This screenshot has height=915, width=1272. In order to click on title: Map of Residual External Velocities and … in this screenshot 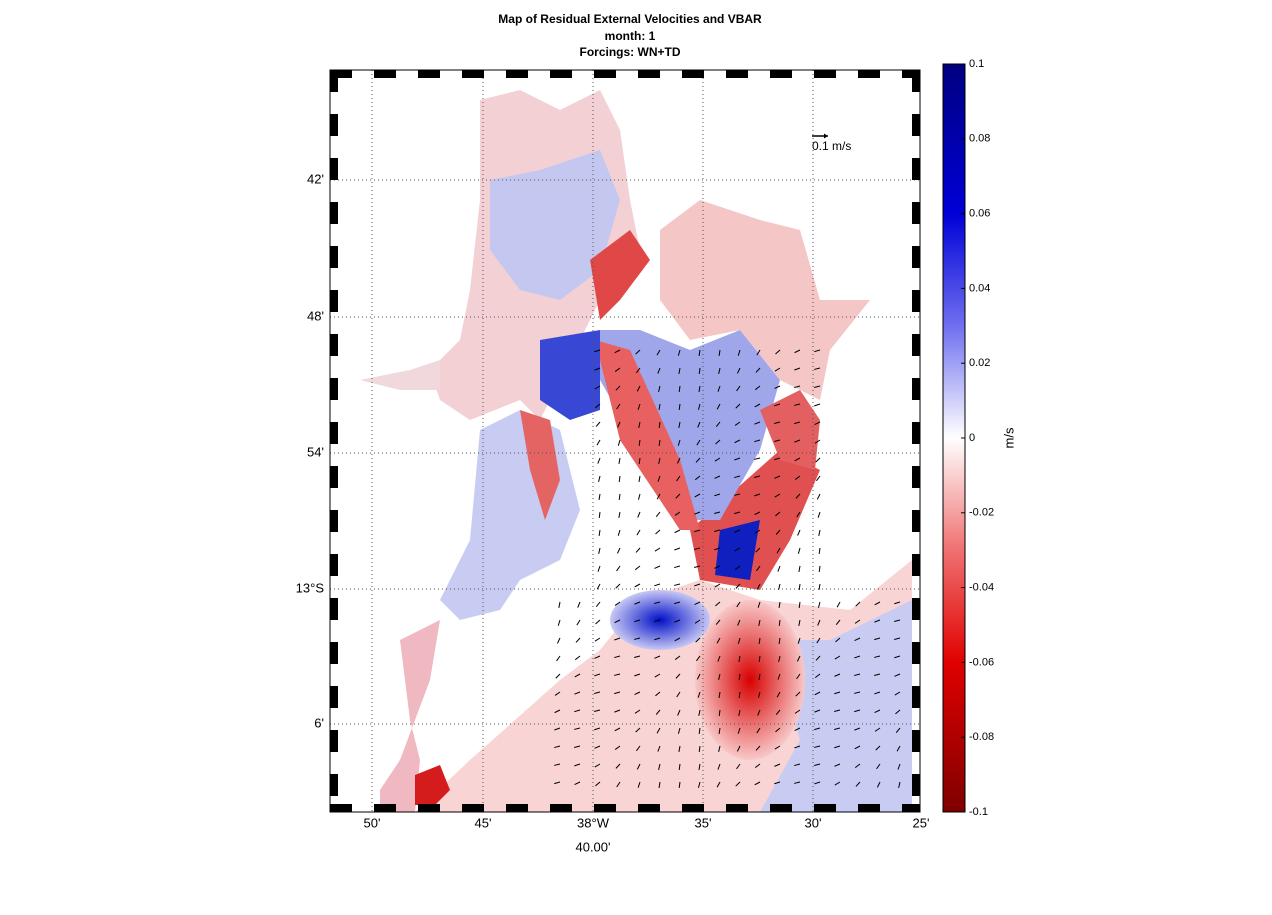, I will do `click(630, 19)`.